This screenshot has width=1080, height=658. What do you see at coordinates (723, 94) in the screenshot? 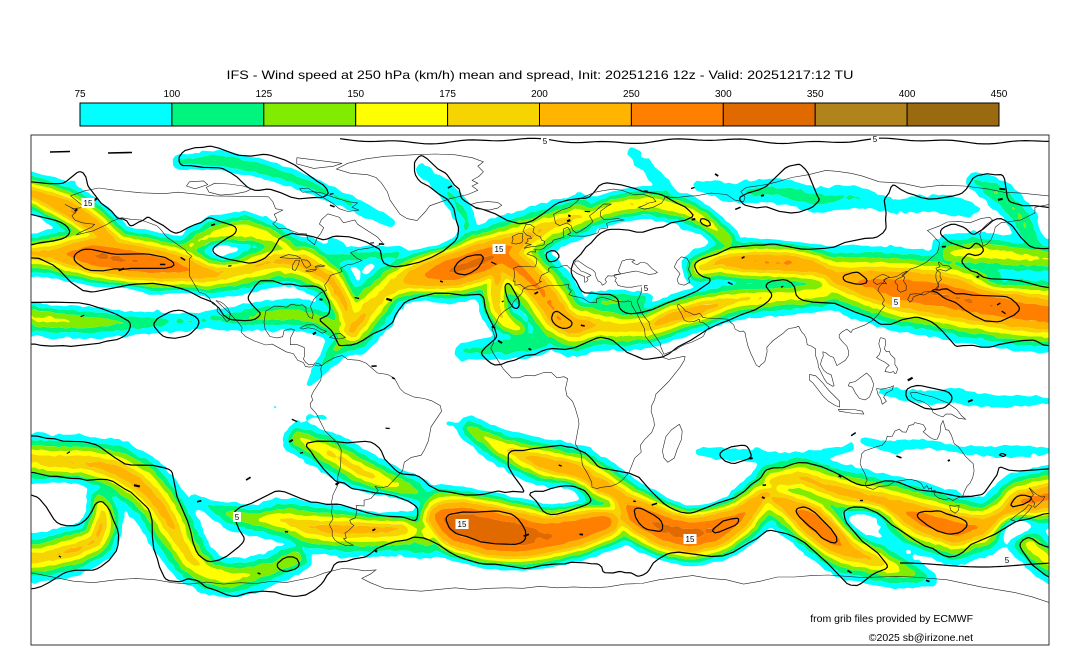
I see `svg-text: 300` at bounding box center [723, 94].